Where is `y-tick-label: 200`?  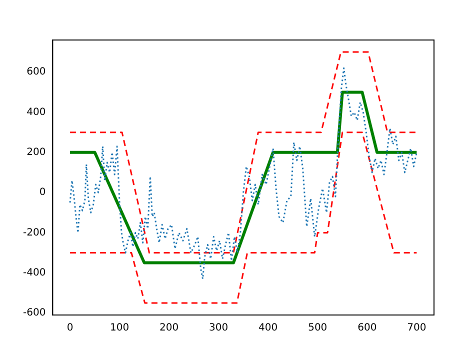 y-tick-label: 200 is located at coordinates (36, 152).